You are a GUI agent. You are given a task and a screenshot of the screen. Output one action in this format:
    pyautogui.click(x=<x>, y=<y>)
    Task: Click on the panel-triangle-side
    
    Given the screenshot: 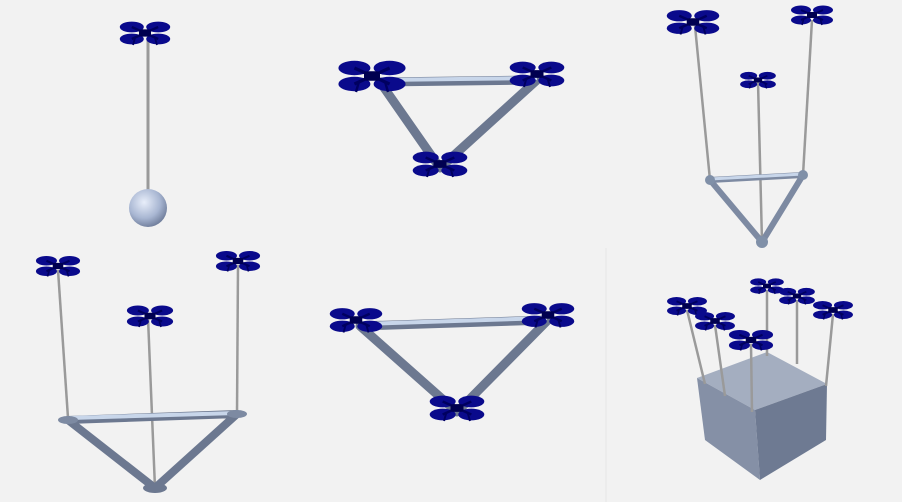 What is the action you would take?
    pyautogui.click(x=148, y=371)
    